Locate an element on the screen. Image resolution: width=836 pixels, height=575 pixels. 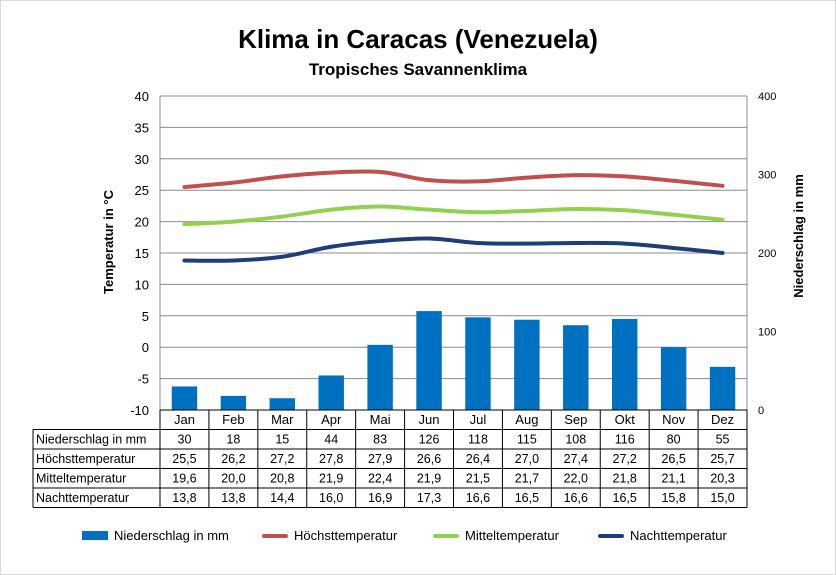
legend-item: Niederschlag in mm is located at coordinates (155, 535).